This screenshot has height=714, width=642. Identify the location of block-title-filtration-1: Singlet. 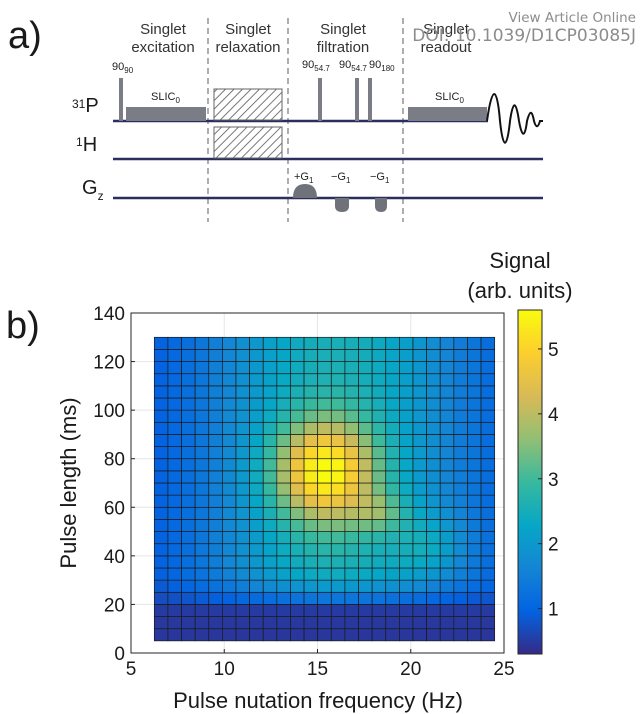
(343, 29).